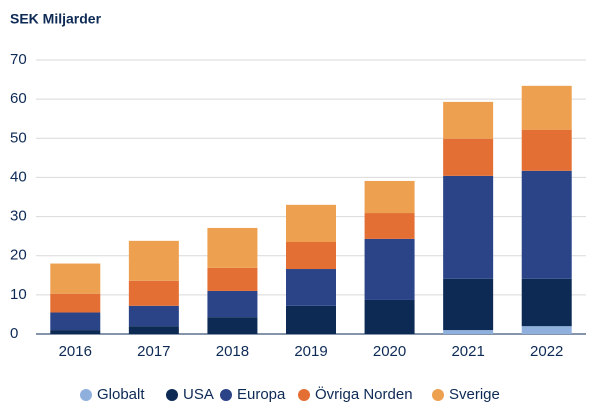 The height and width of the screenshot is (405, 598). I want to click on legend-label: Europa, so click(261, 394).